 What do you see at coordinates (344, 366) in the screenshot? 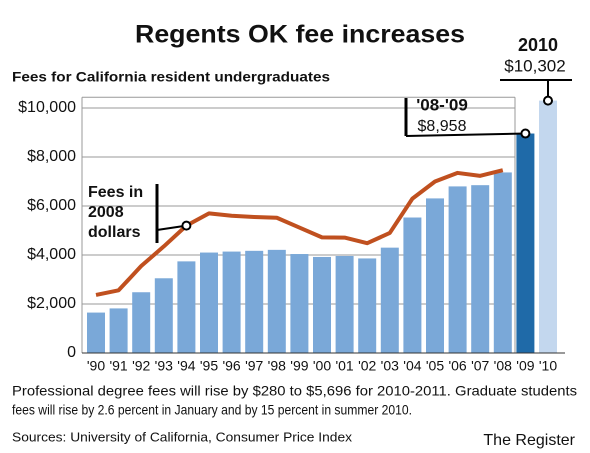
I see `x-tick-label: '01` at bounding box center [344, 366].